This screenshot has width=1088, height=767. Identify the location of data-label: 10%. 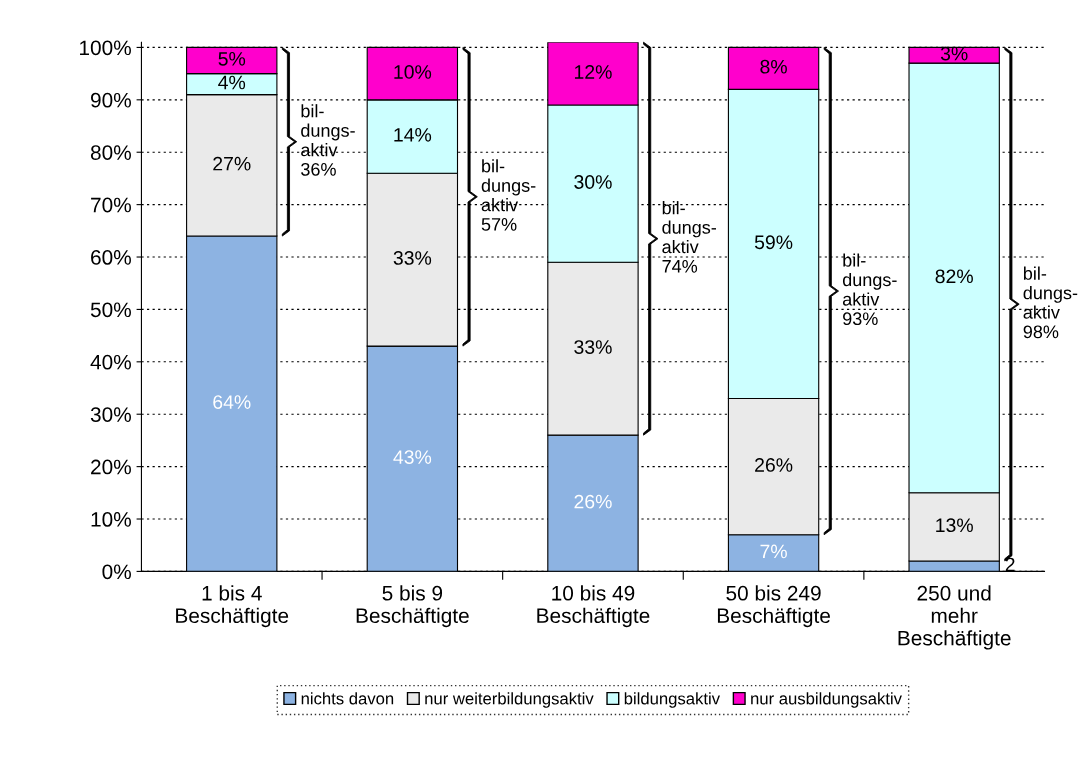
(413, 72).